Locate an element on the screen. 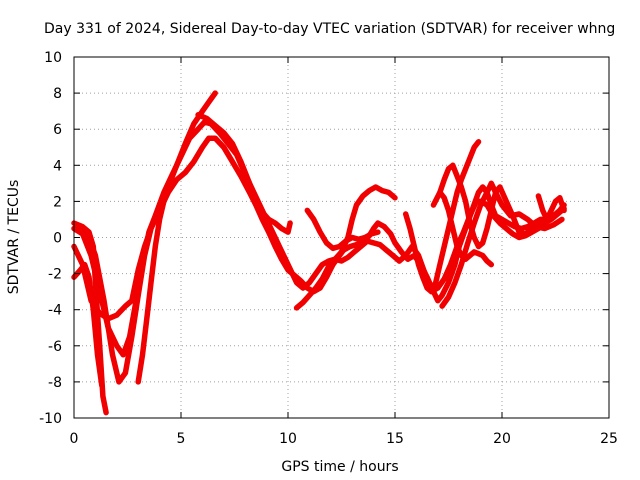 The image size is (640, 480). x-tick-label: 20 is located at coordinates (502, 439).